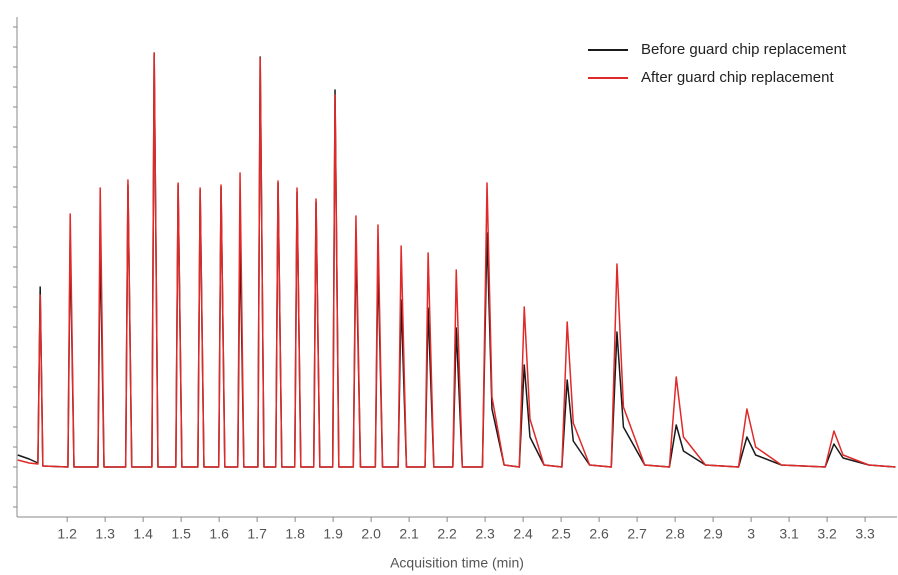 This screenshot has height=575, width=898. What do you see at coordinates (637, 534) in the screenshot?
I see `x-tick-label: 2.7` at bounding box center [637, 534].